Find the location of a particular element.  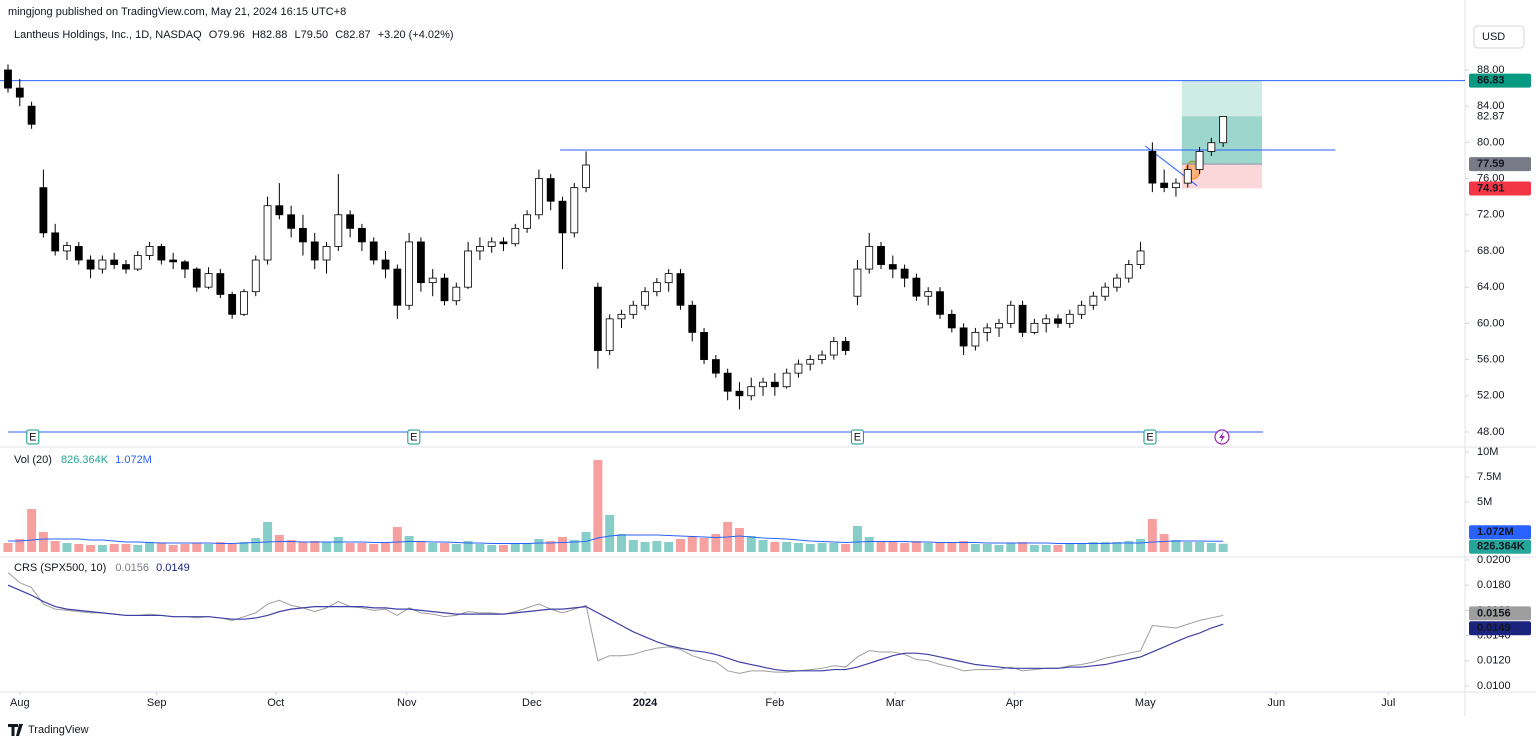

y-tick-label: 52.00 is located at coordinates (1491, 396).